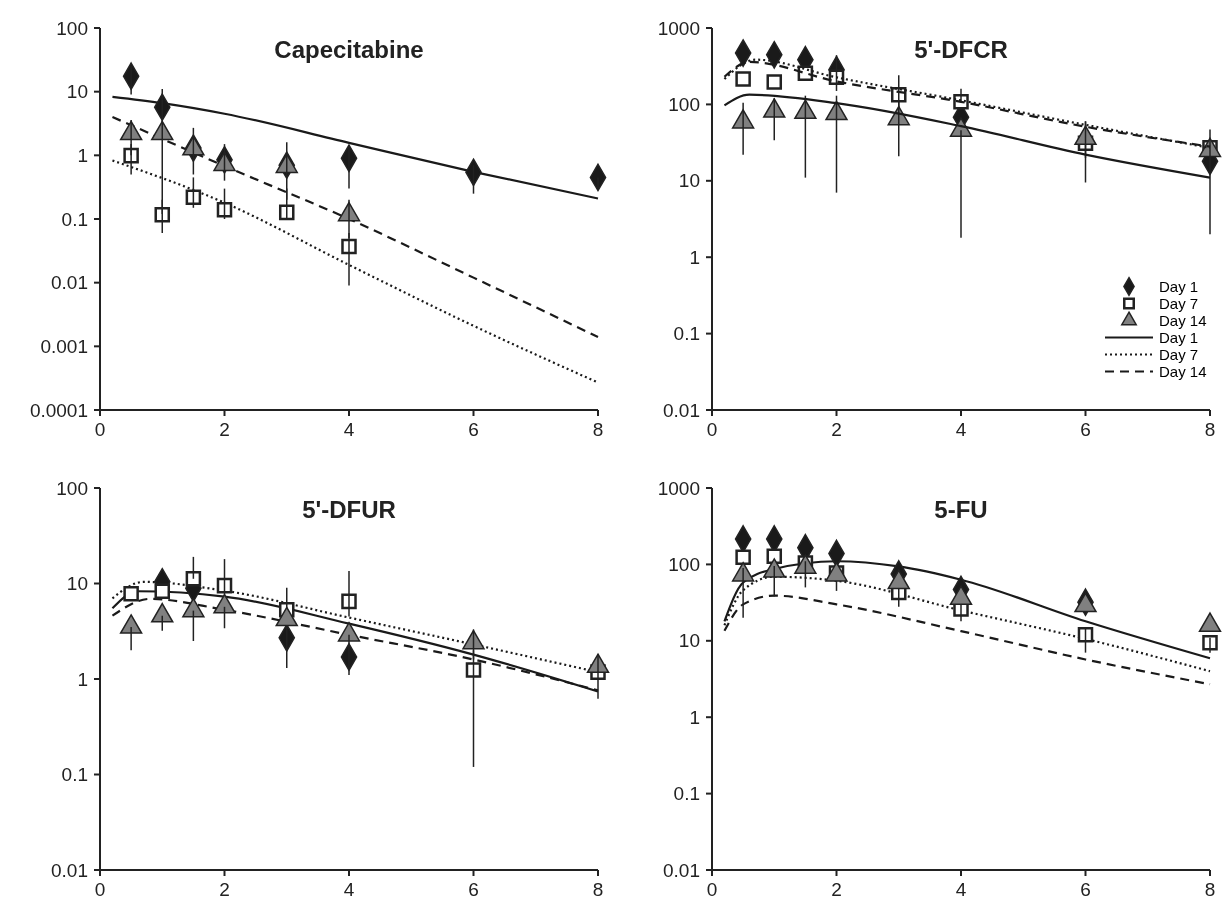 The width and height of the screenshot is (1223, 914). Describe the element at coordinates (349, 509) in the screenshot. I see `chart-title: 5'-DFUR` at that location.